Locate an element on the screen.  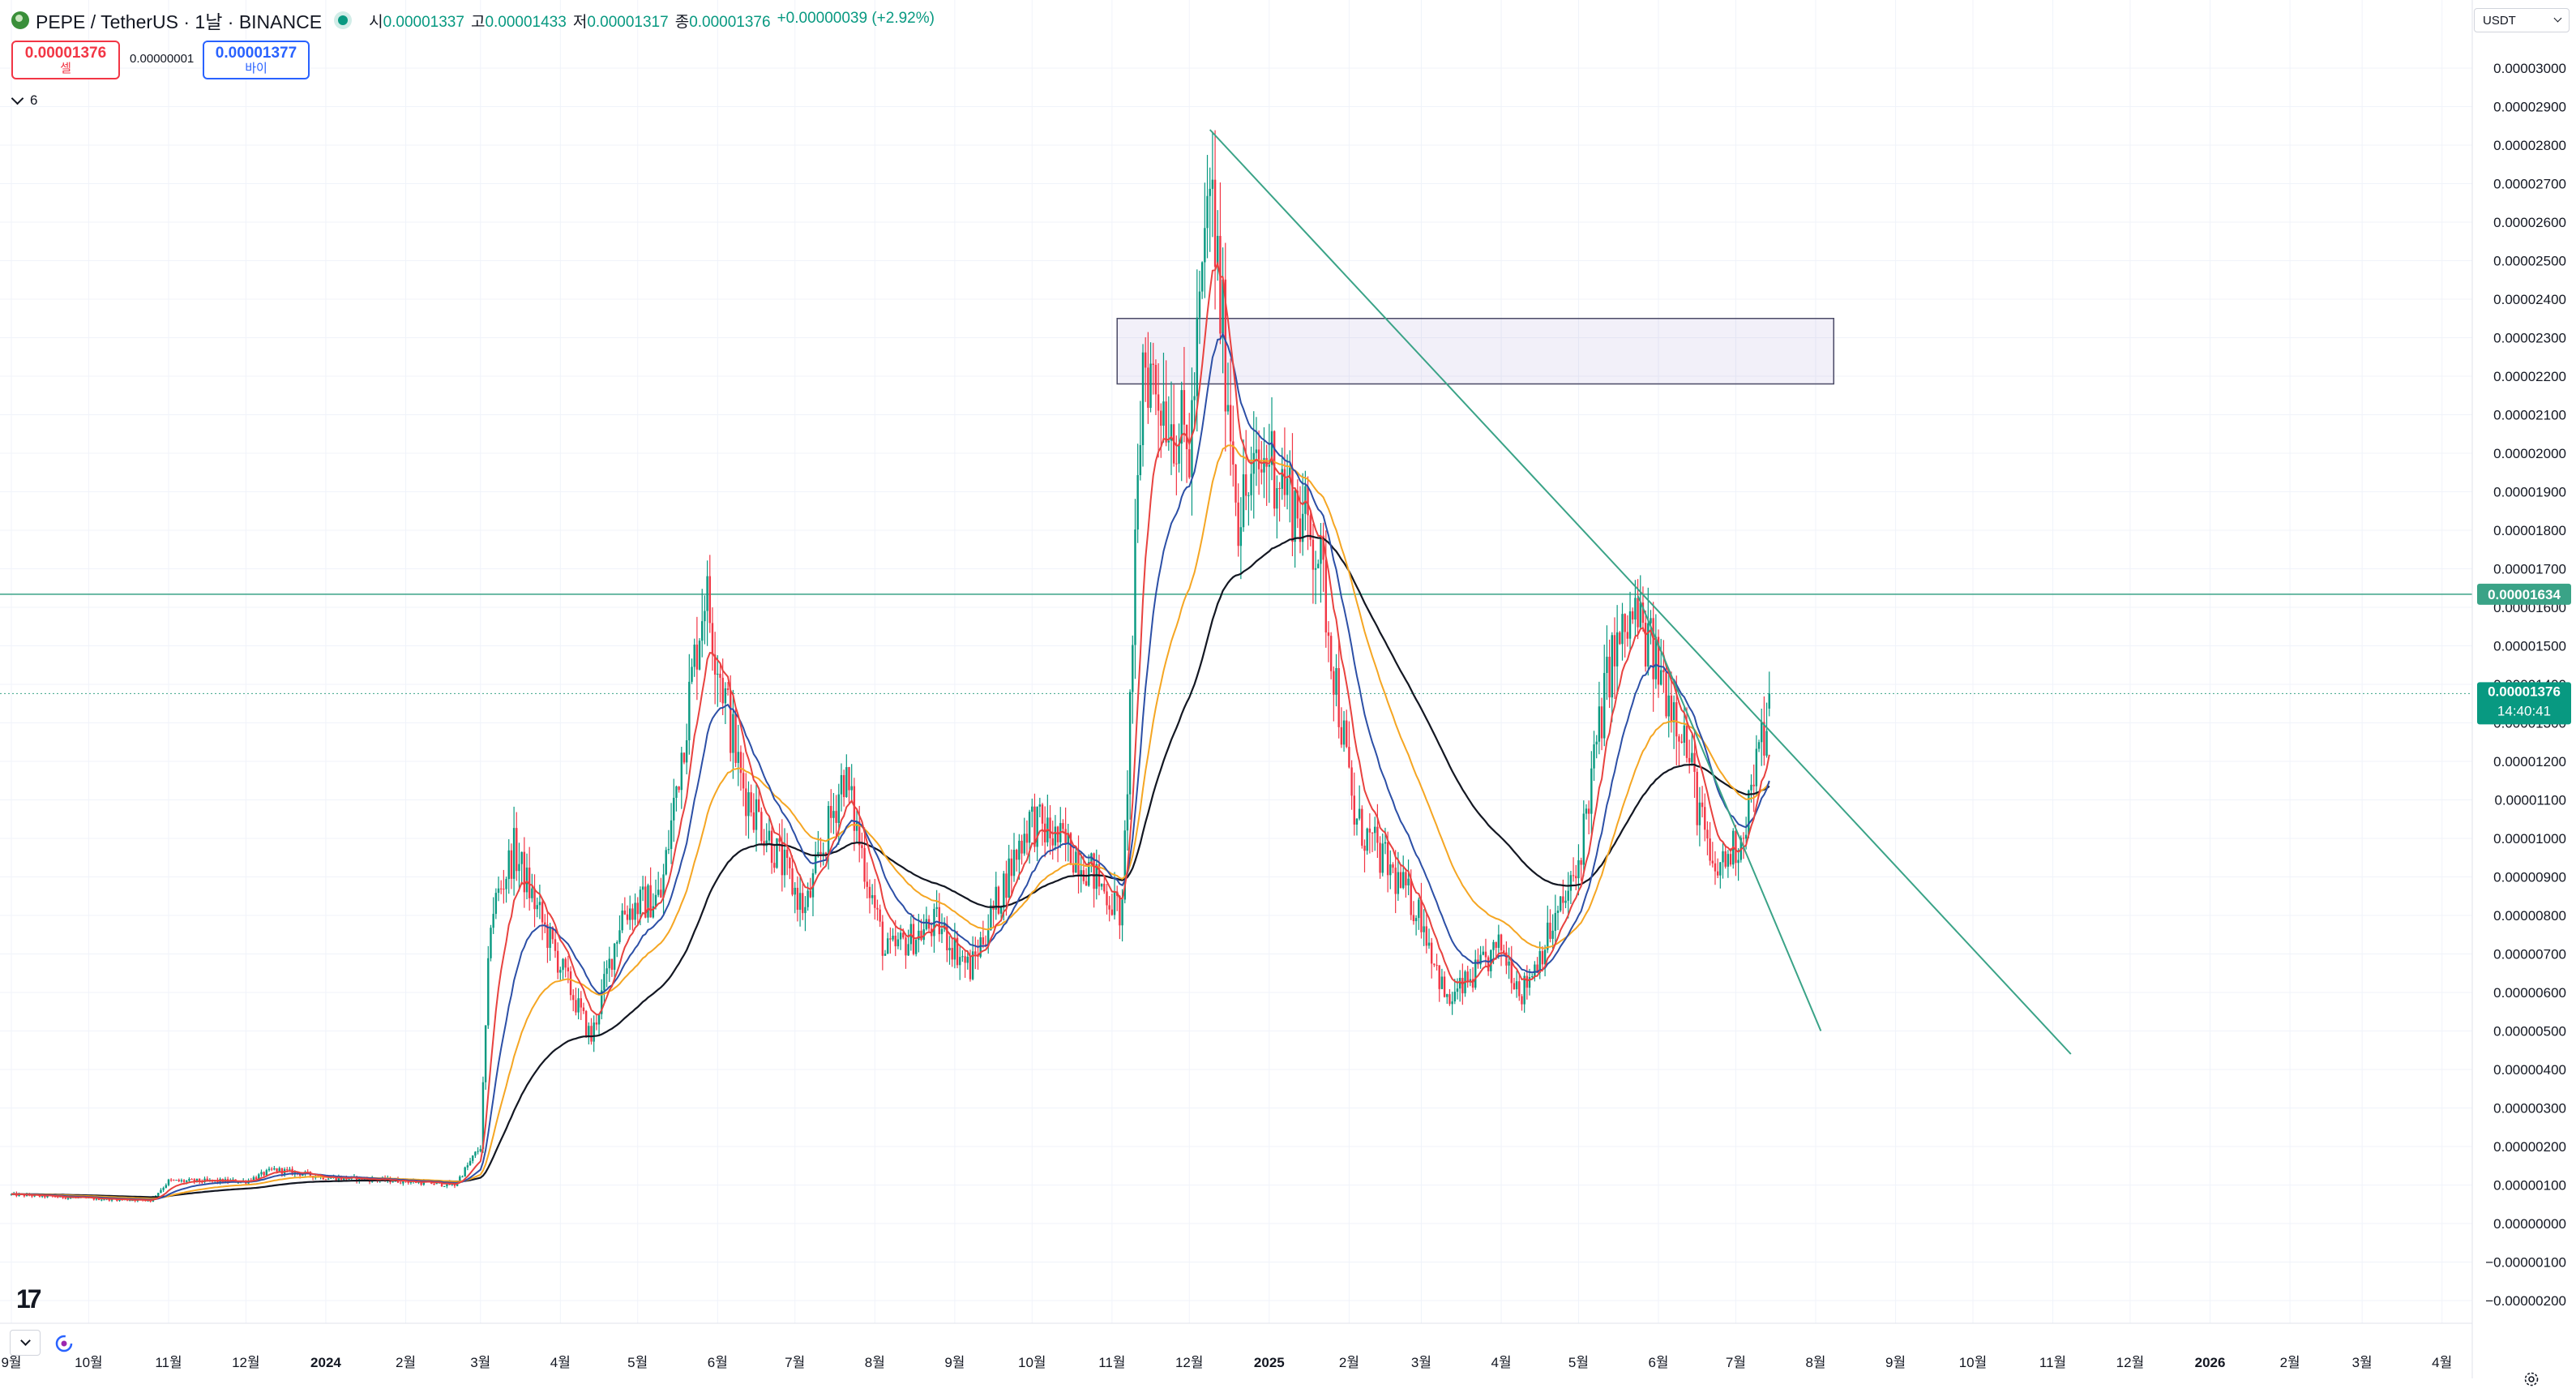
tradingview-logo-icon: 17 is located at coordinates (29, 1299).